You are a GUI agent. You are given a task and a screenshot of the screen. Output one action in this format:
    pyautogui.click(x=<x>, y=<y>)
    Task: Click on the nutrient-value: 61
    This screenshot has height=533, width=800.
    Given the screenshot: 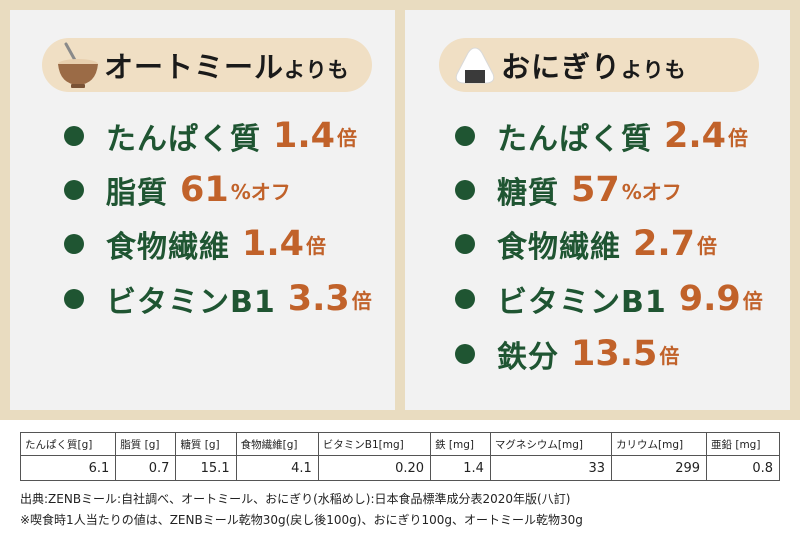 What is the action you would take?
    pyautogui.click(x=204, y=190)
    